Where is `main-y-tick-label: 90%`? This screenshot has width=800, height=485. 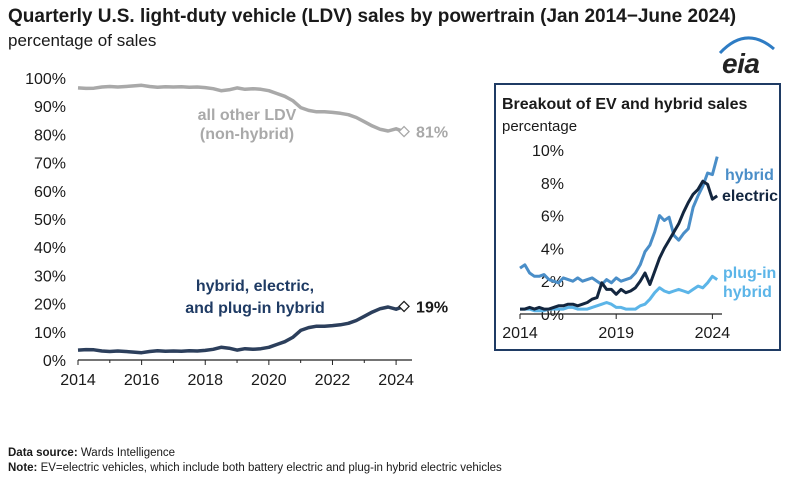 main-y-tick-label: 90% is located at coordinates (50, 107).